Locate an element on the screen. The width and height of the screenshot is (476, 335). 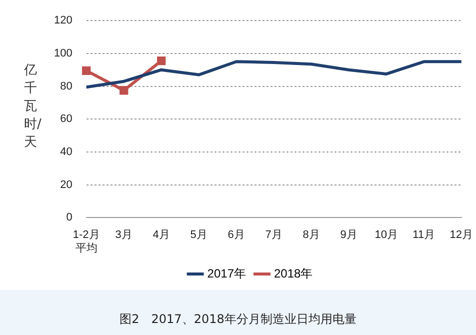
y-tick-label: 20 is located at coordinates (66, 184).